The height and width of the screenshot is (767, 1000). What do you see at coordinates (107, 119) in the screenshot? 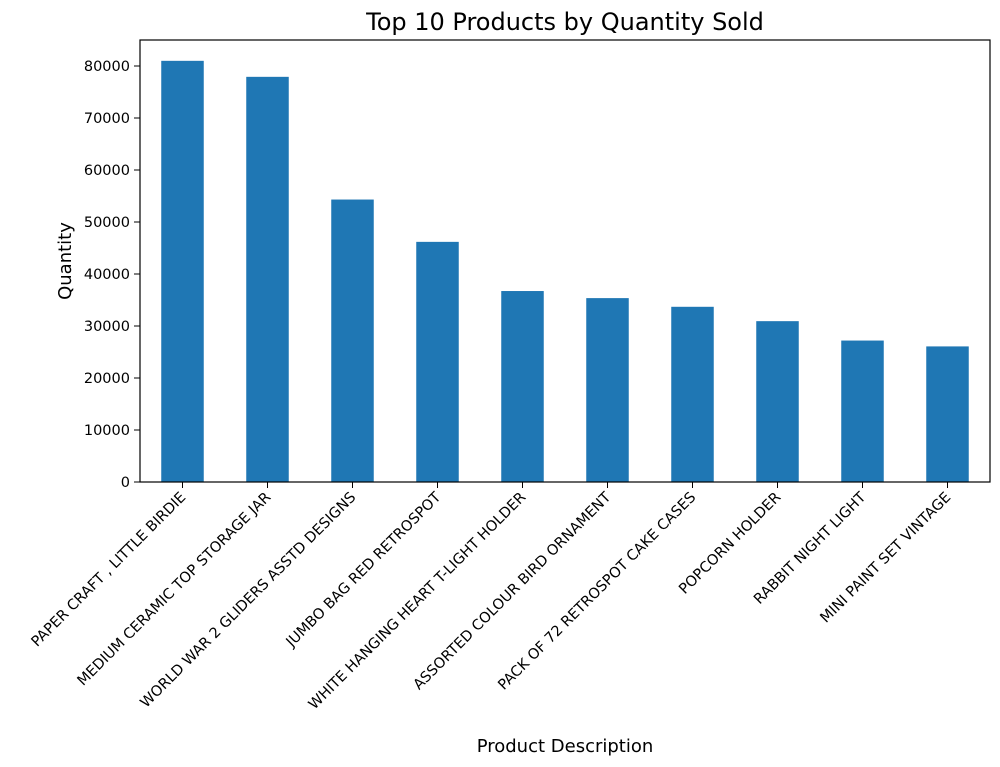
I see `y-tick-label: 70000` at bounding box center [107, 119].